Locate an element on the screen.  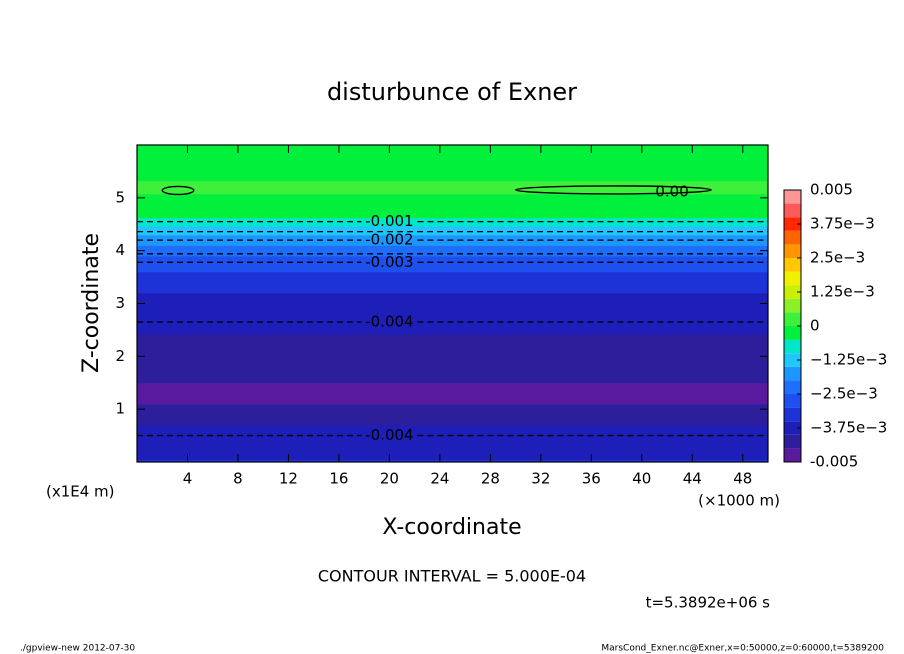
x-tick-label: 24 is located at coordinates (439, 479).